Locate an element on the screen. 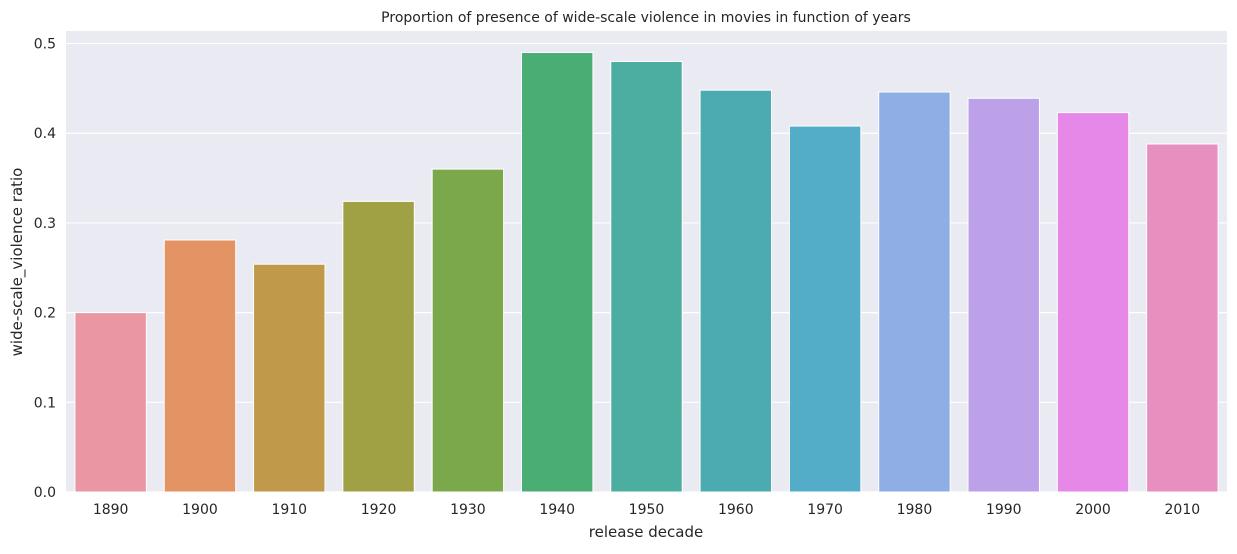 Image resolution: width=1237 pixels, height=554 pixels. x-tick-label: 1960 is located at coordinates (736, 510).